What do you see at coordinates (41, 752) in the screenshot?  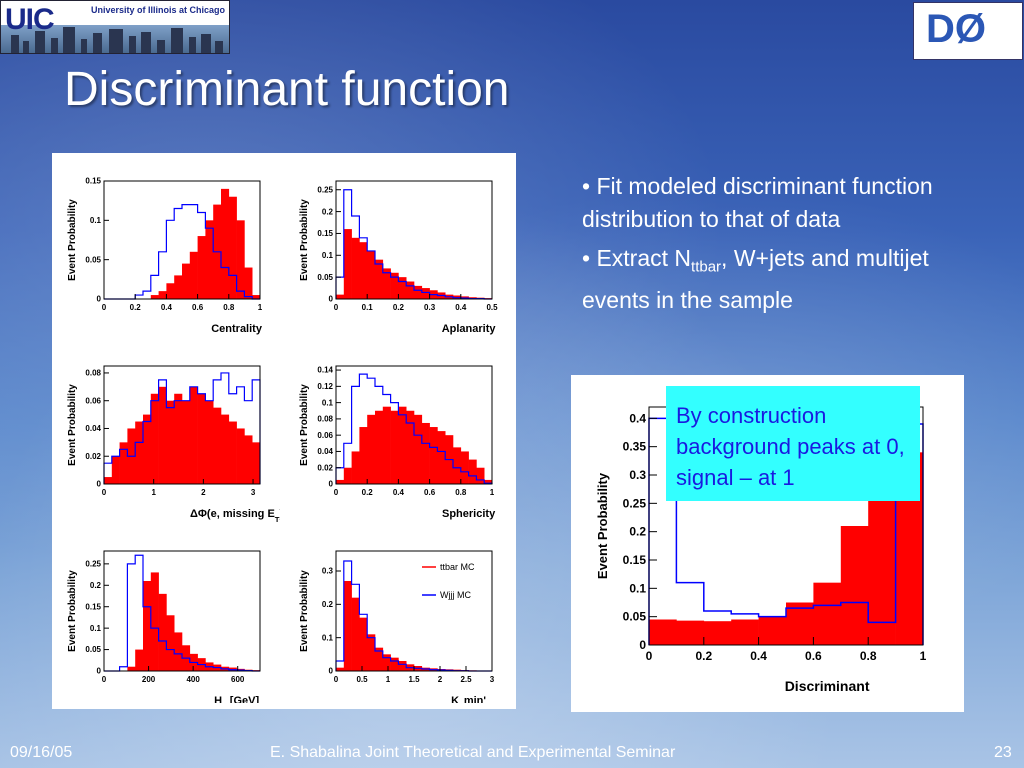 I see `footer-date: 09/16/05` at bounding box center [41, 752].